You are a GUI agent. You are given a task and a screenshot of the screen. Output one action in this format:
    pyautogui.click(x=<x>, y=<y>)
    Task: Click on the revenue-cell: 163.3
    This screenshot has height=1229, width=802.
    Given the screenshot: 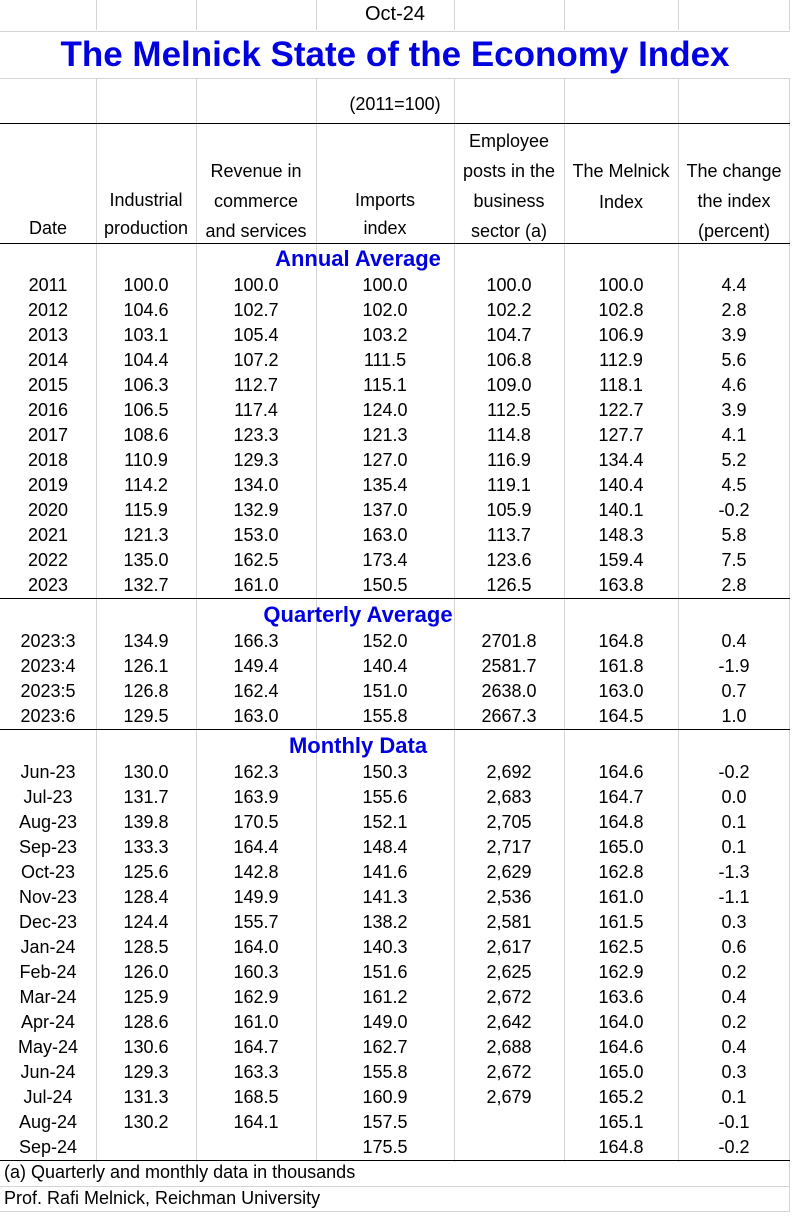 What is the action you would take?
    pyautogui.click(x=256, y=1072)
    